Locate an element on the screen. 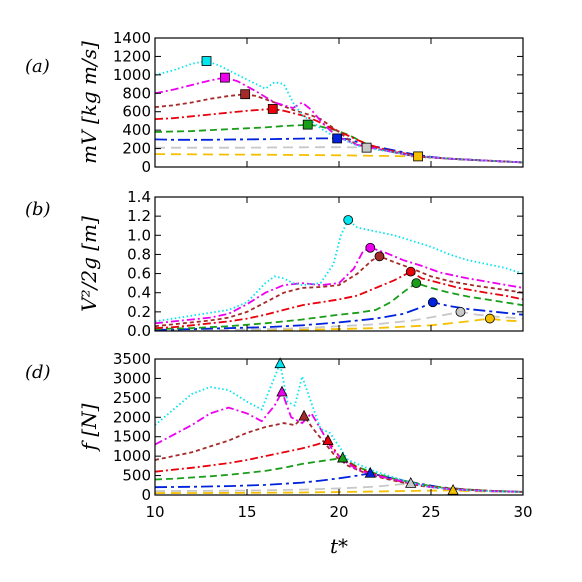 This screenshot has height=582, width=582. y-tick-label: 400 is located at coordinates (136, 130).